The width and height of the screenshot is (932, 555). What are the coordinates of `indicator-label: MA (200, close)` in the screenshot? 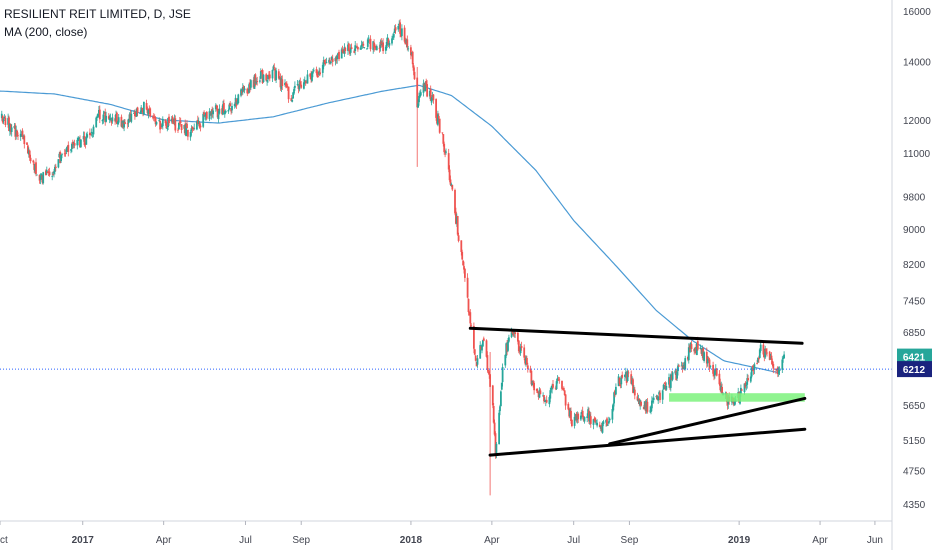 It's located at (46, 32).